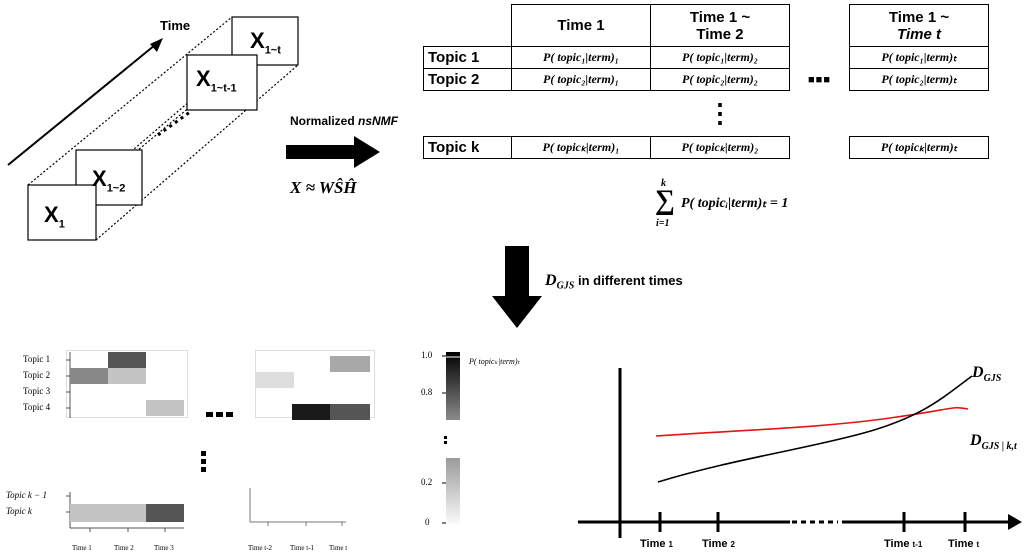  I want to click on table-cell: P( topicₖ|term)₂, so click(720, 147).